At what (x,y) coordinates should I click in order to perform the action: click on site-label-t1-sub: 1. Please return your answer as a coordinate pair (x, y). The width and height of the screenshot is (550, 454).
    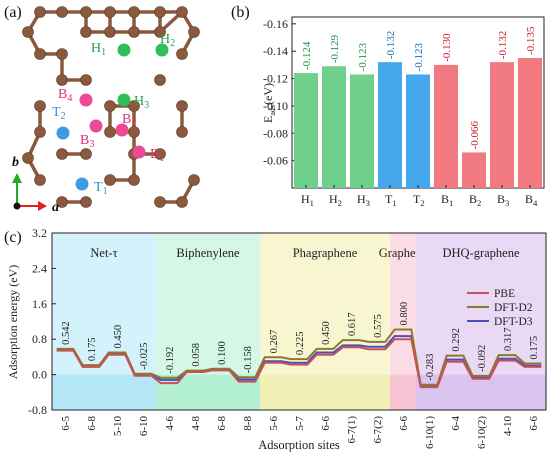
    Looking at the image, I should click on (105, 191).